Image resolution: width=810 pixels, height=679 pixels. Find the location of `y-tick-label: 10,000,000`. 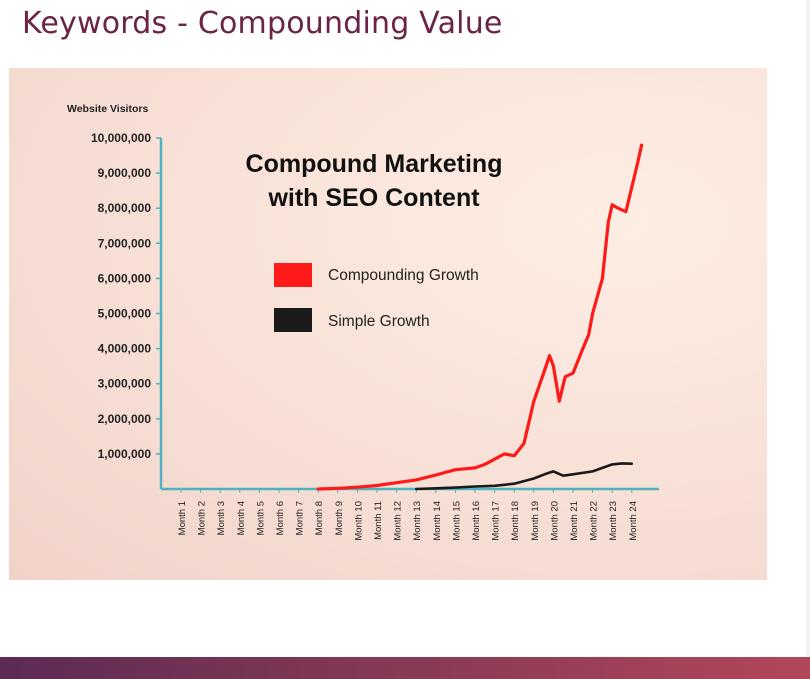

y-tick-label: 10,000,000 is located at coordinates (121, 138).